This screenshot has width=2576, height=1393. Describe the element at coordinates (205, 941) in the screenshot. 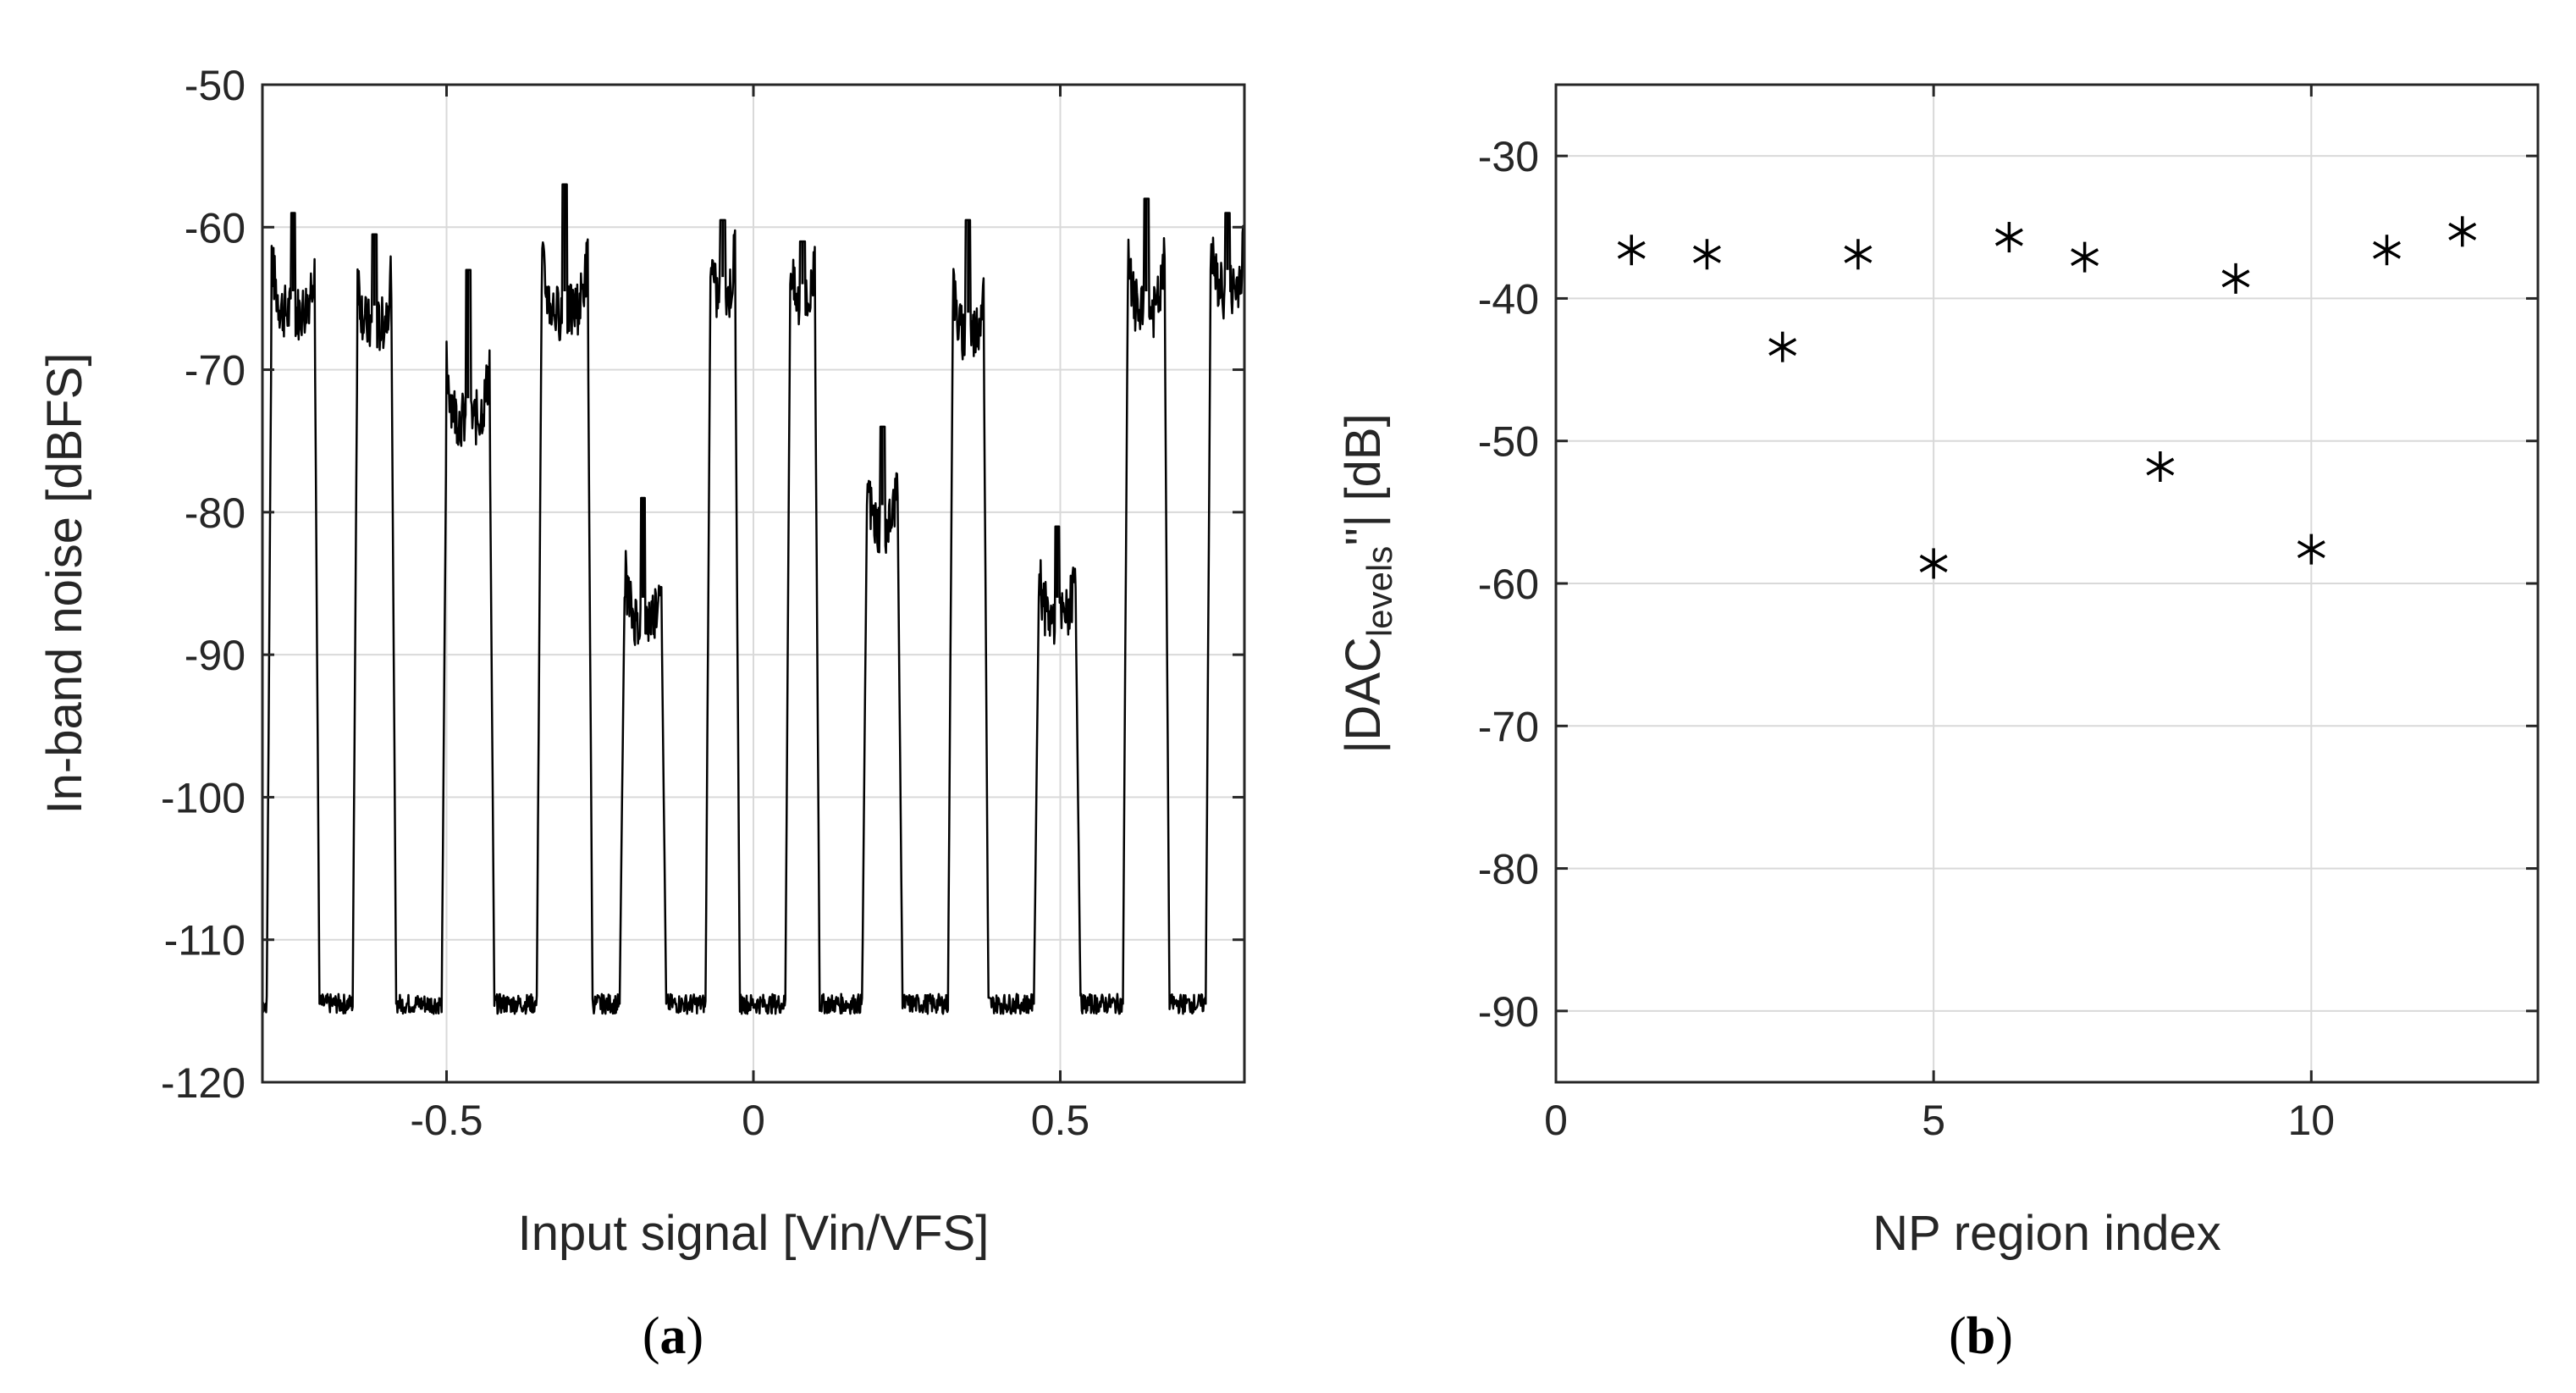

I see `y-tick-label: -110` at that location.